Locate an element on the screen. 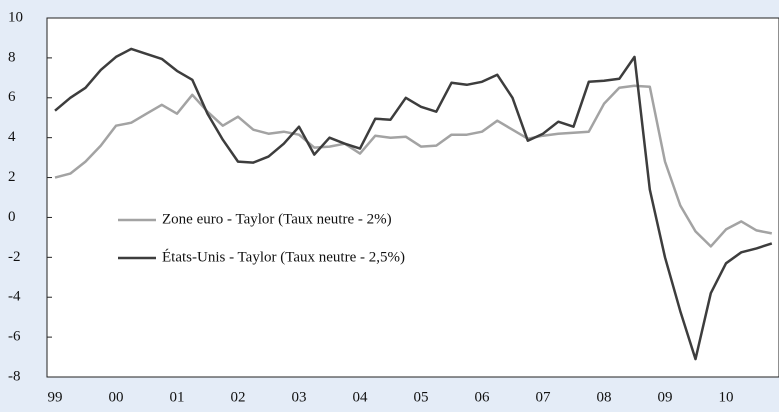 This screenshot has height=412, width=779. y-tick-label: -8 is located at coordinates (14, 376).